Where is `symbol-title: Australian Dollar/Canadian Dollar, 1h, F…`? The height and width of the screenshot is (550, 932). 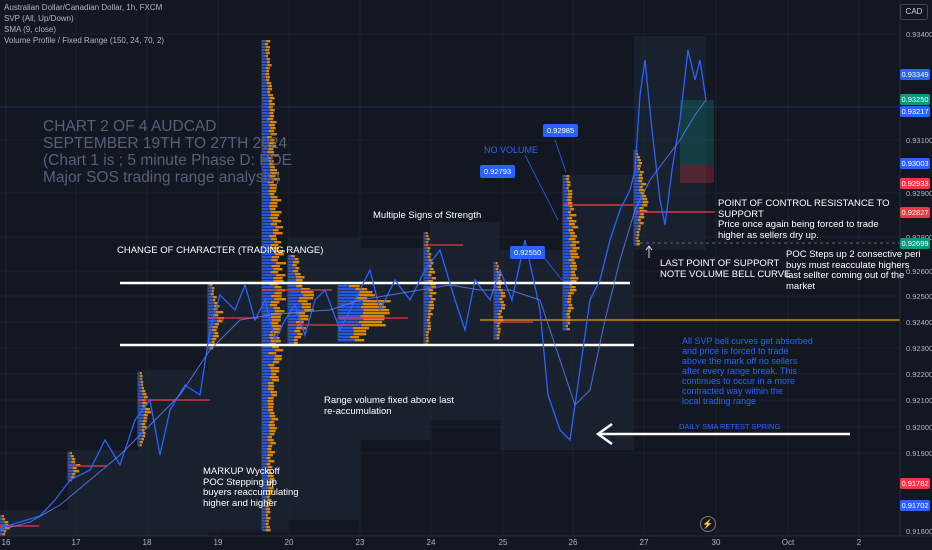 symbol-title: Australian Dollar/Canadian Dollar, 1h, F… is located at coordinates (83, 7).